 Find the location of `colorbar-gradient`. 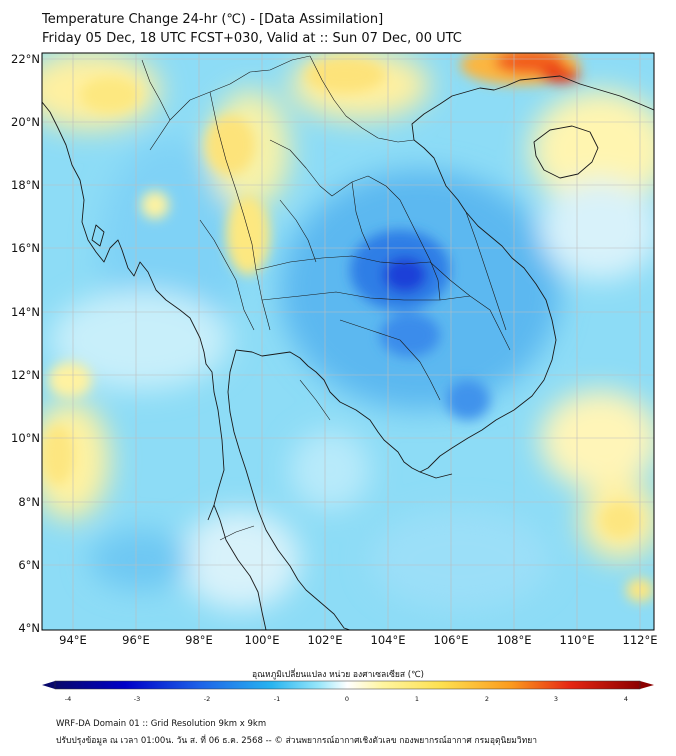

colorbar-gradient is located at coordinates (347, 685).